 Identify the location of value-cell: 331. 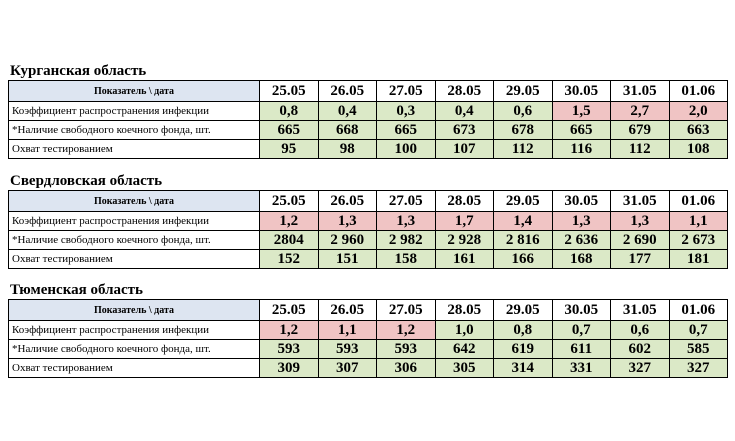
(581, 368).